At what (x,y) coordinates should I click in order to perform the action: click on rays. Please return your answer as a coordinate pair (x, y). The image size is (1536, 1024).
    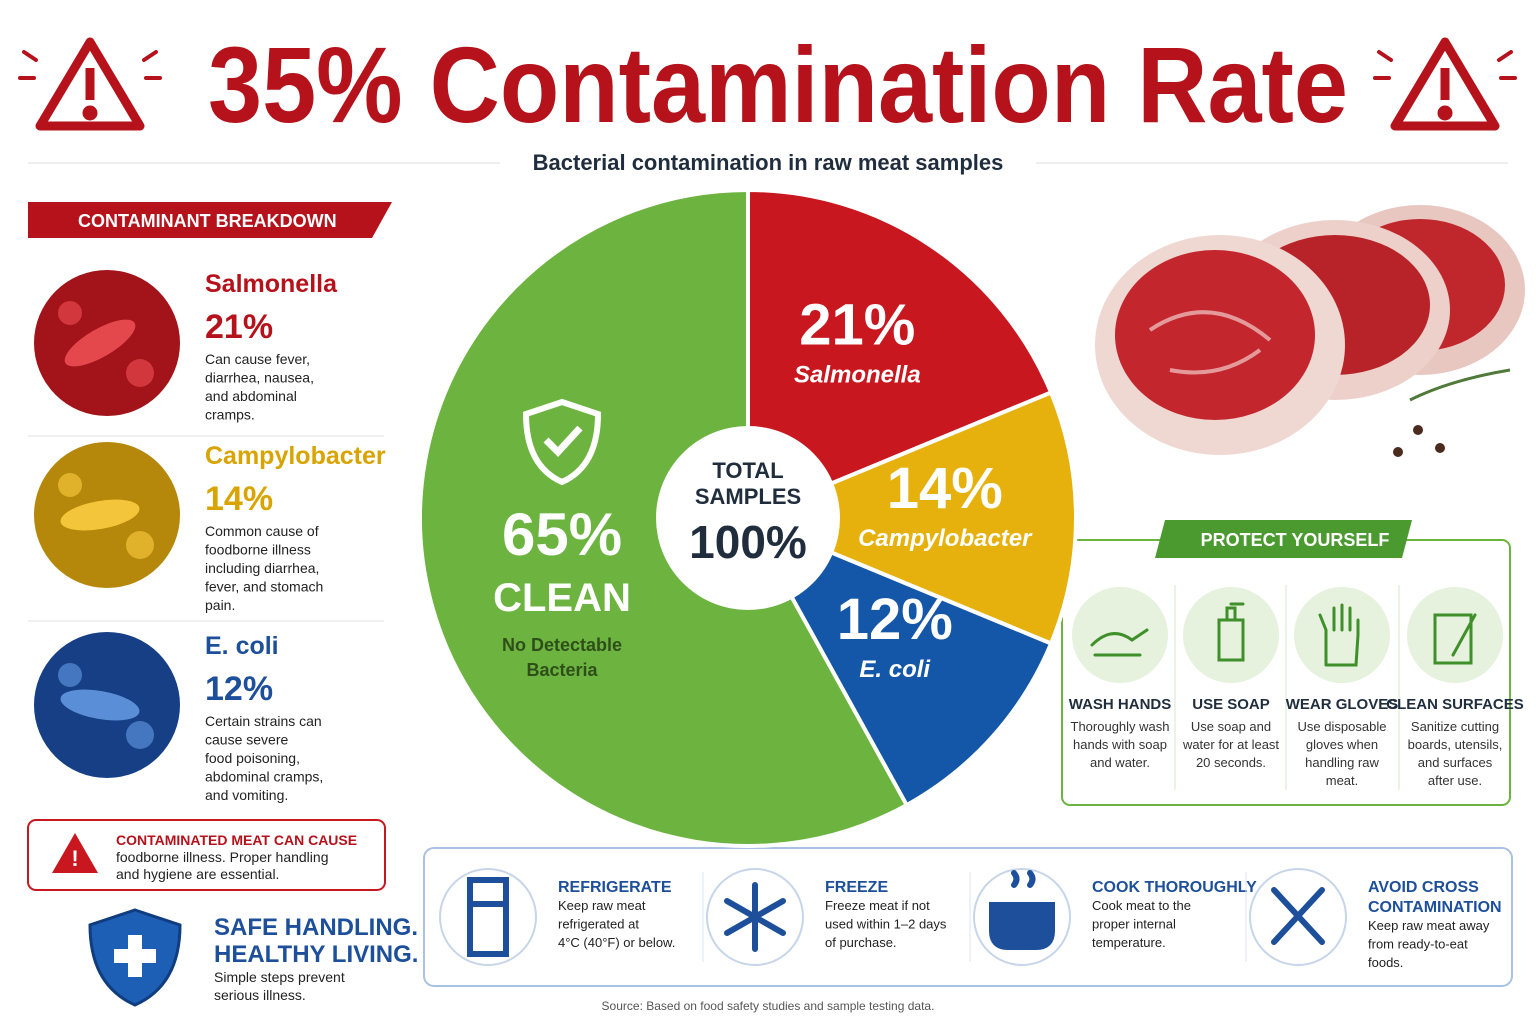
    Looking at the image, I should click on (767, 65).